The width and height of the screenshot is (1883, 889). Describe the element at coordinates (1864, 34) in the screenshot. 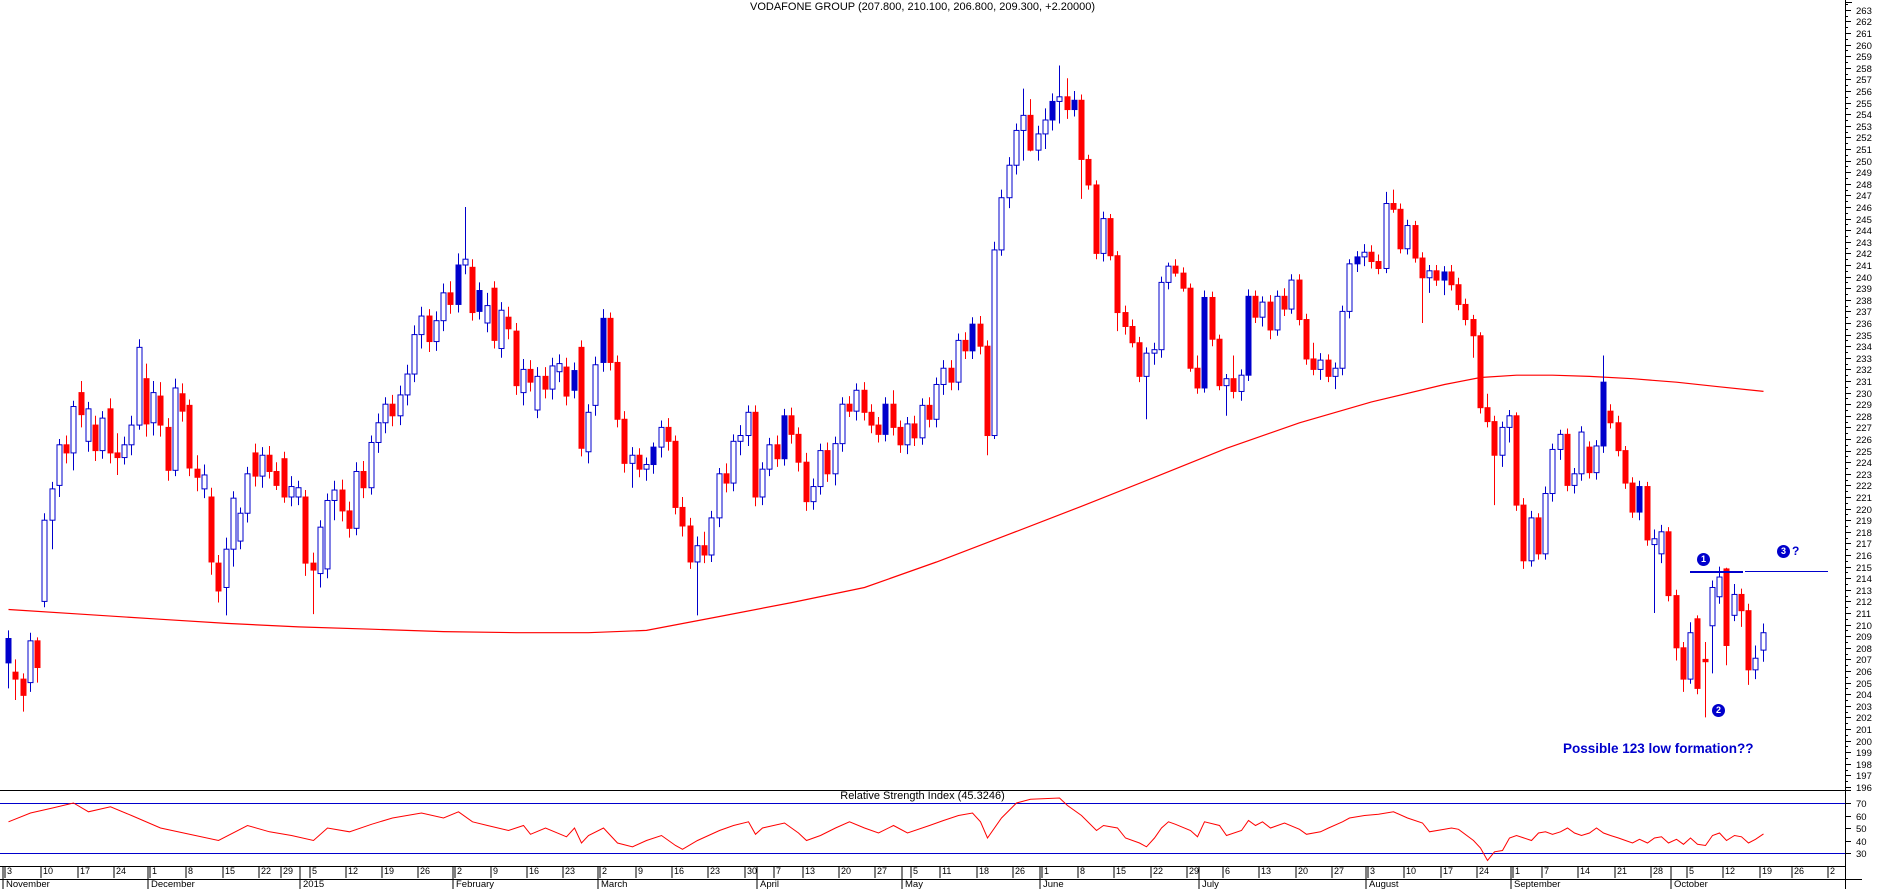

I see `price-tick-label: 261` at that location.